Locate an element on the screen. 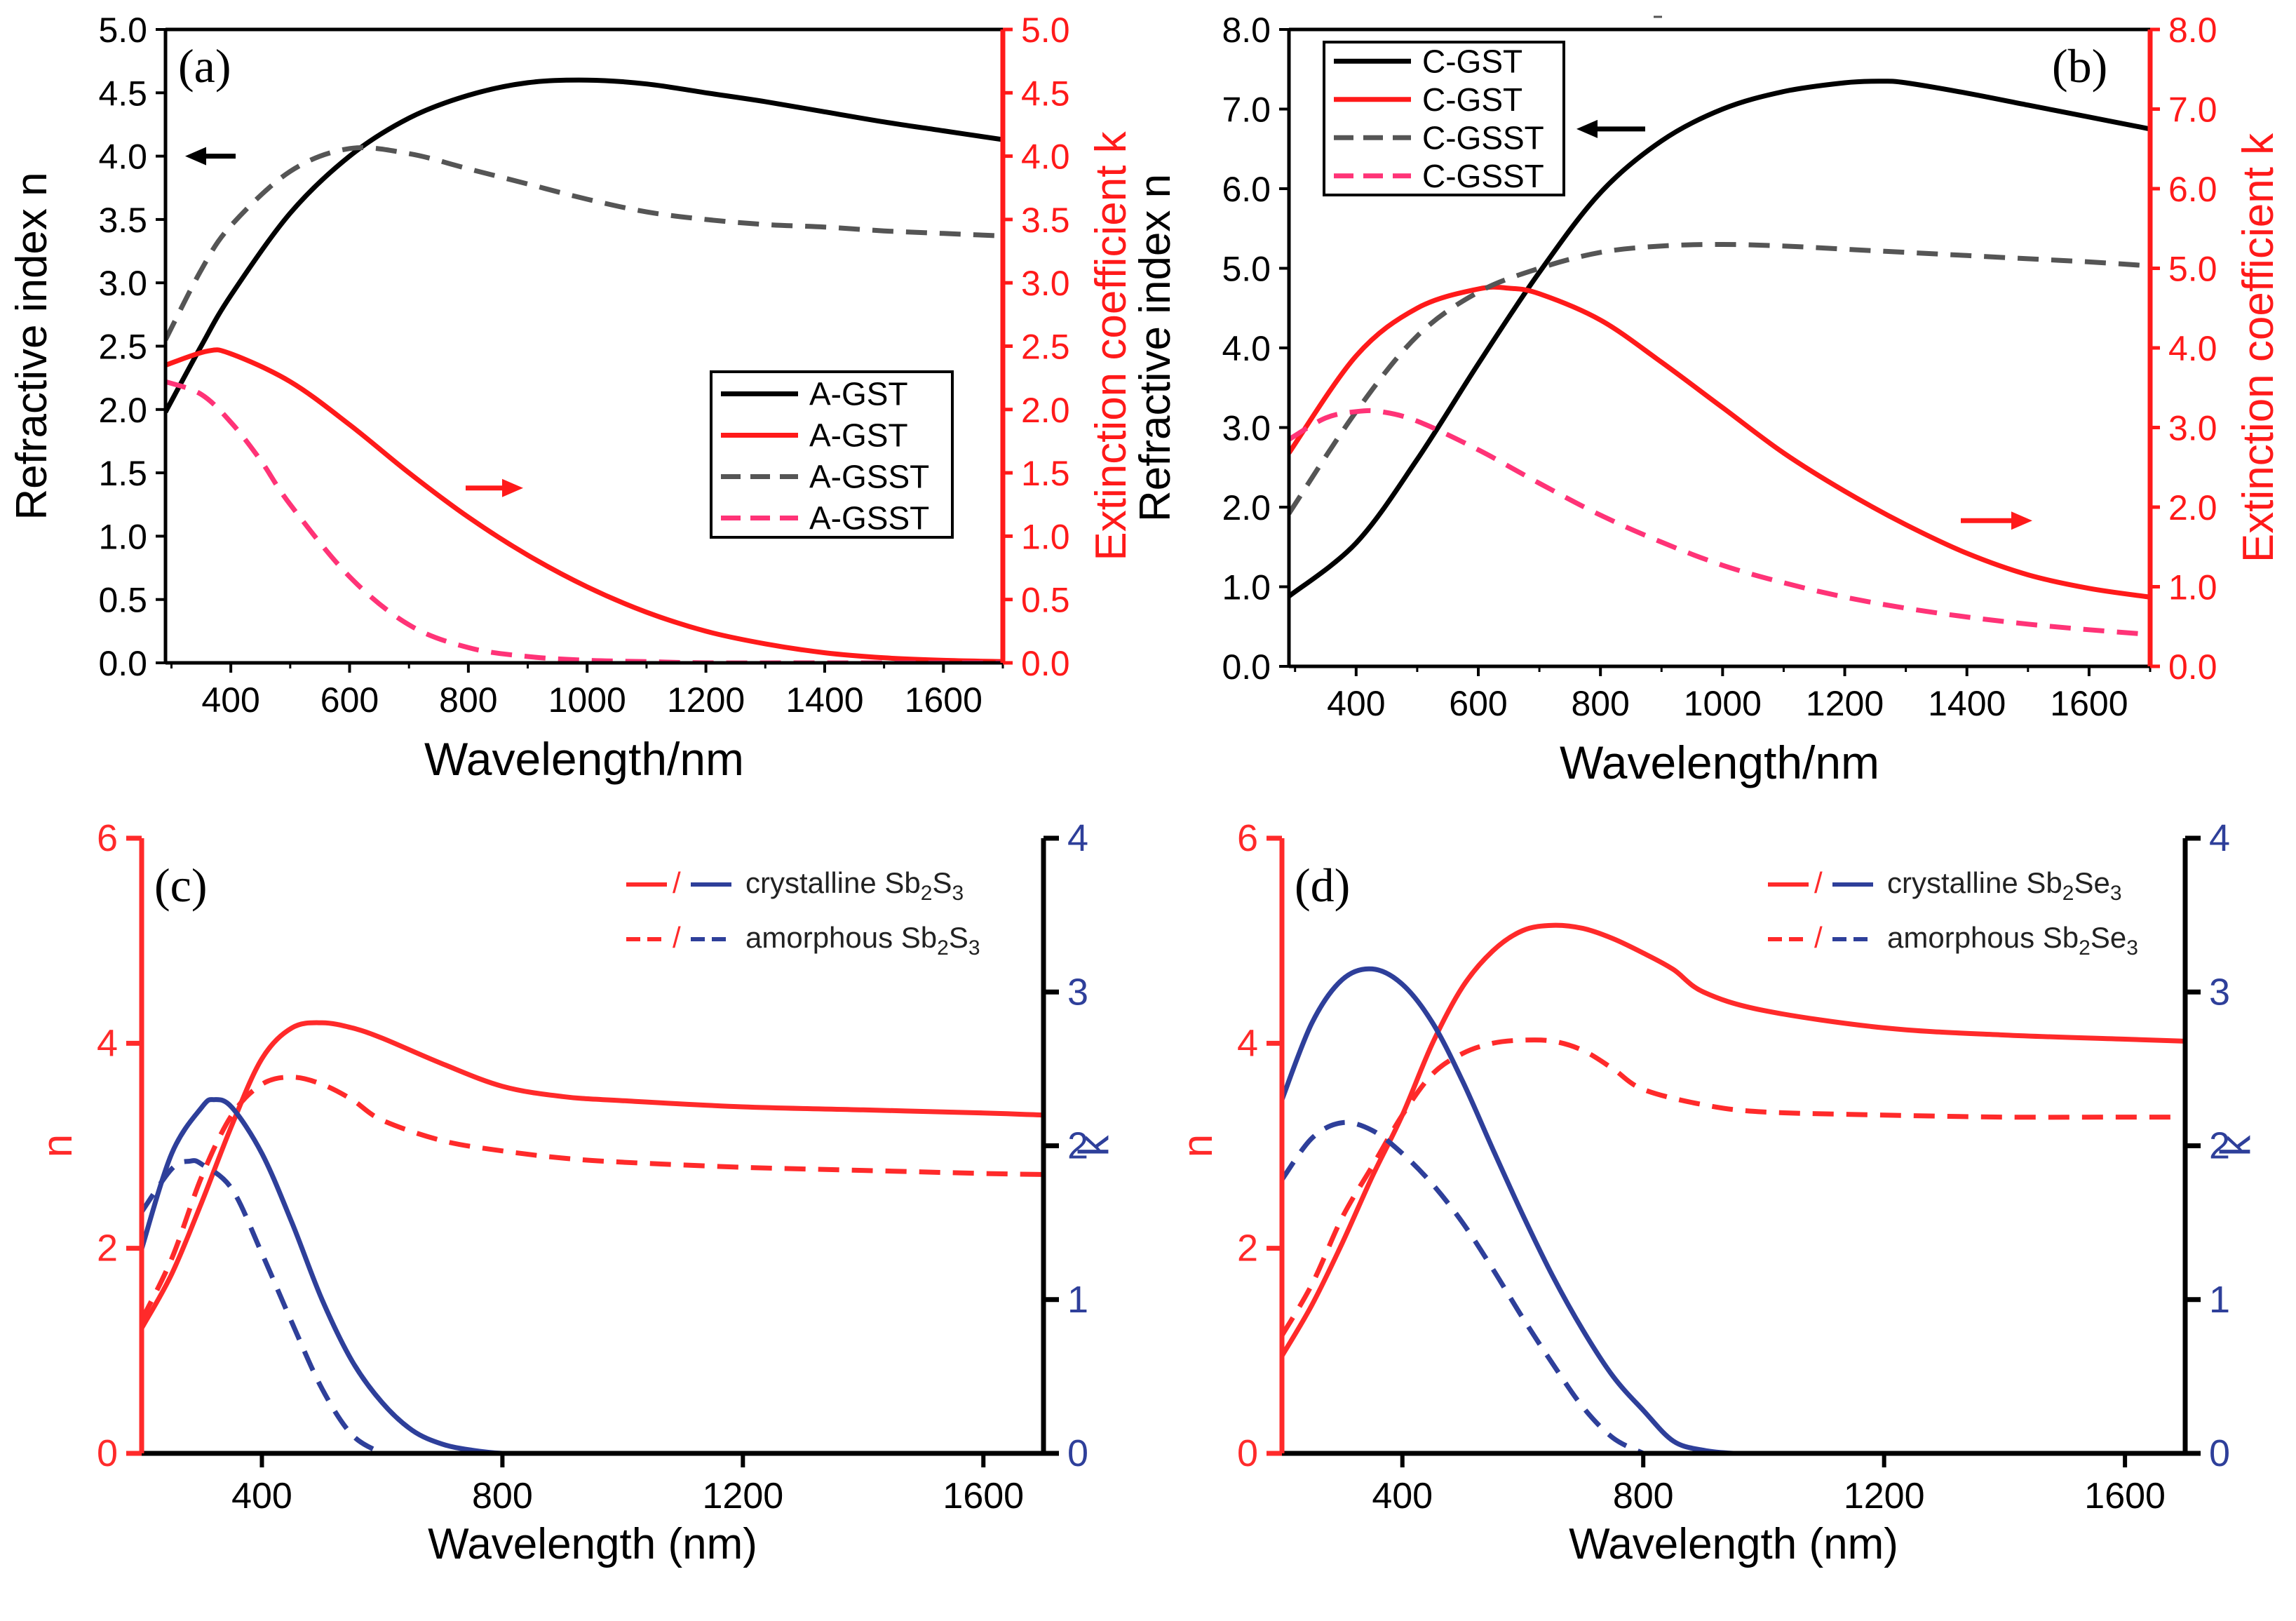  legend-label-part: Se is located at coordinates (2092, 882).